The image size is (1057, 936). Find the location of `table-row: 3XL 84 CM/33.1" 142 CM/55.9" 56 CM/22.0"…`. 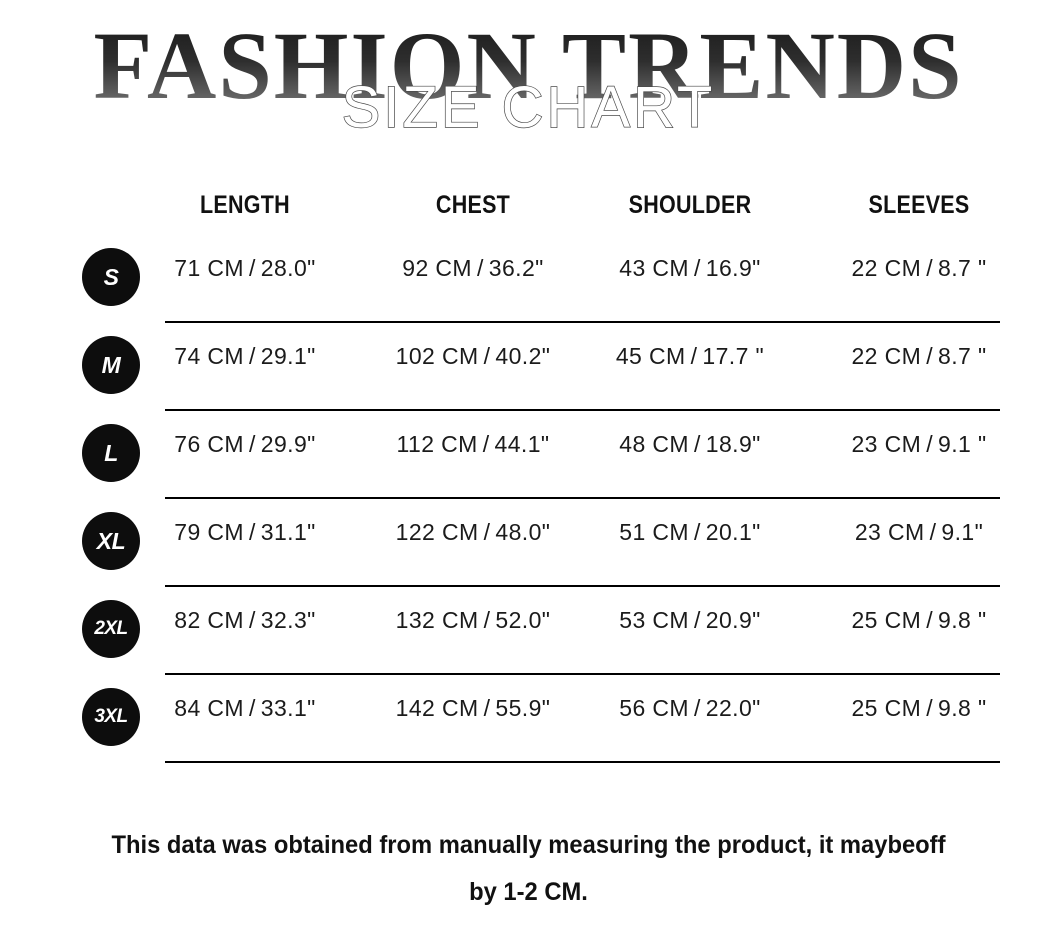

table-row: 3XL 84 CM/33.1" 142 CM/55.9" 56 CM/22.0"… is located at coordinates (528, 717).